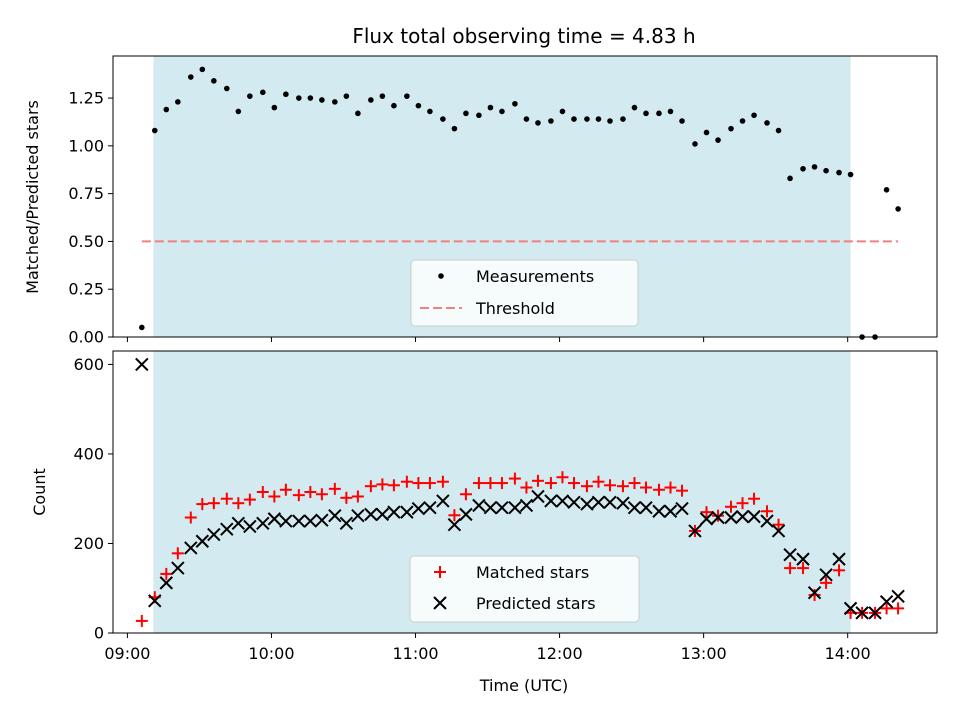 Image resolution: width=960 pixels, height=720 pixels. Describe the element at coordinates (271, 653) in the screenshot. I see `x-tick-label: 10:00` at that location.